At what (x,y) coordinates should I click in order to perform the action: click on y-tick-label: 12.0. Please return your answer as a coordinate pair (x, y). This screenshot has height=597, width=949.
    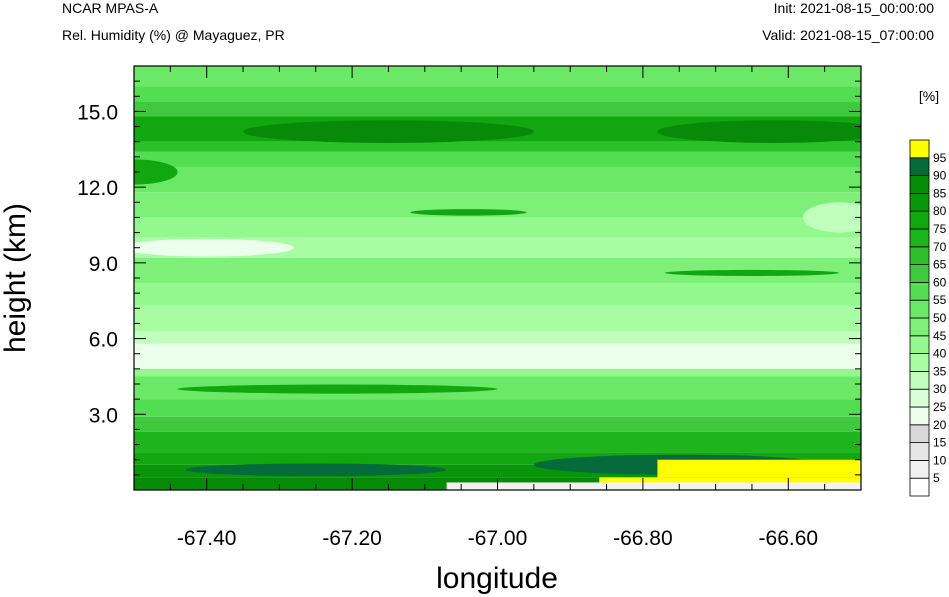
    Looking at the image, I should click on (97, 188).